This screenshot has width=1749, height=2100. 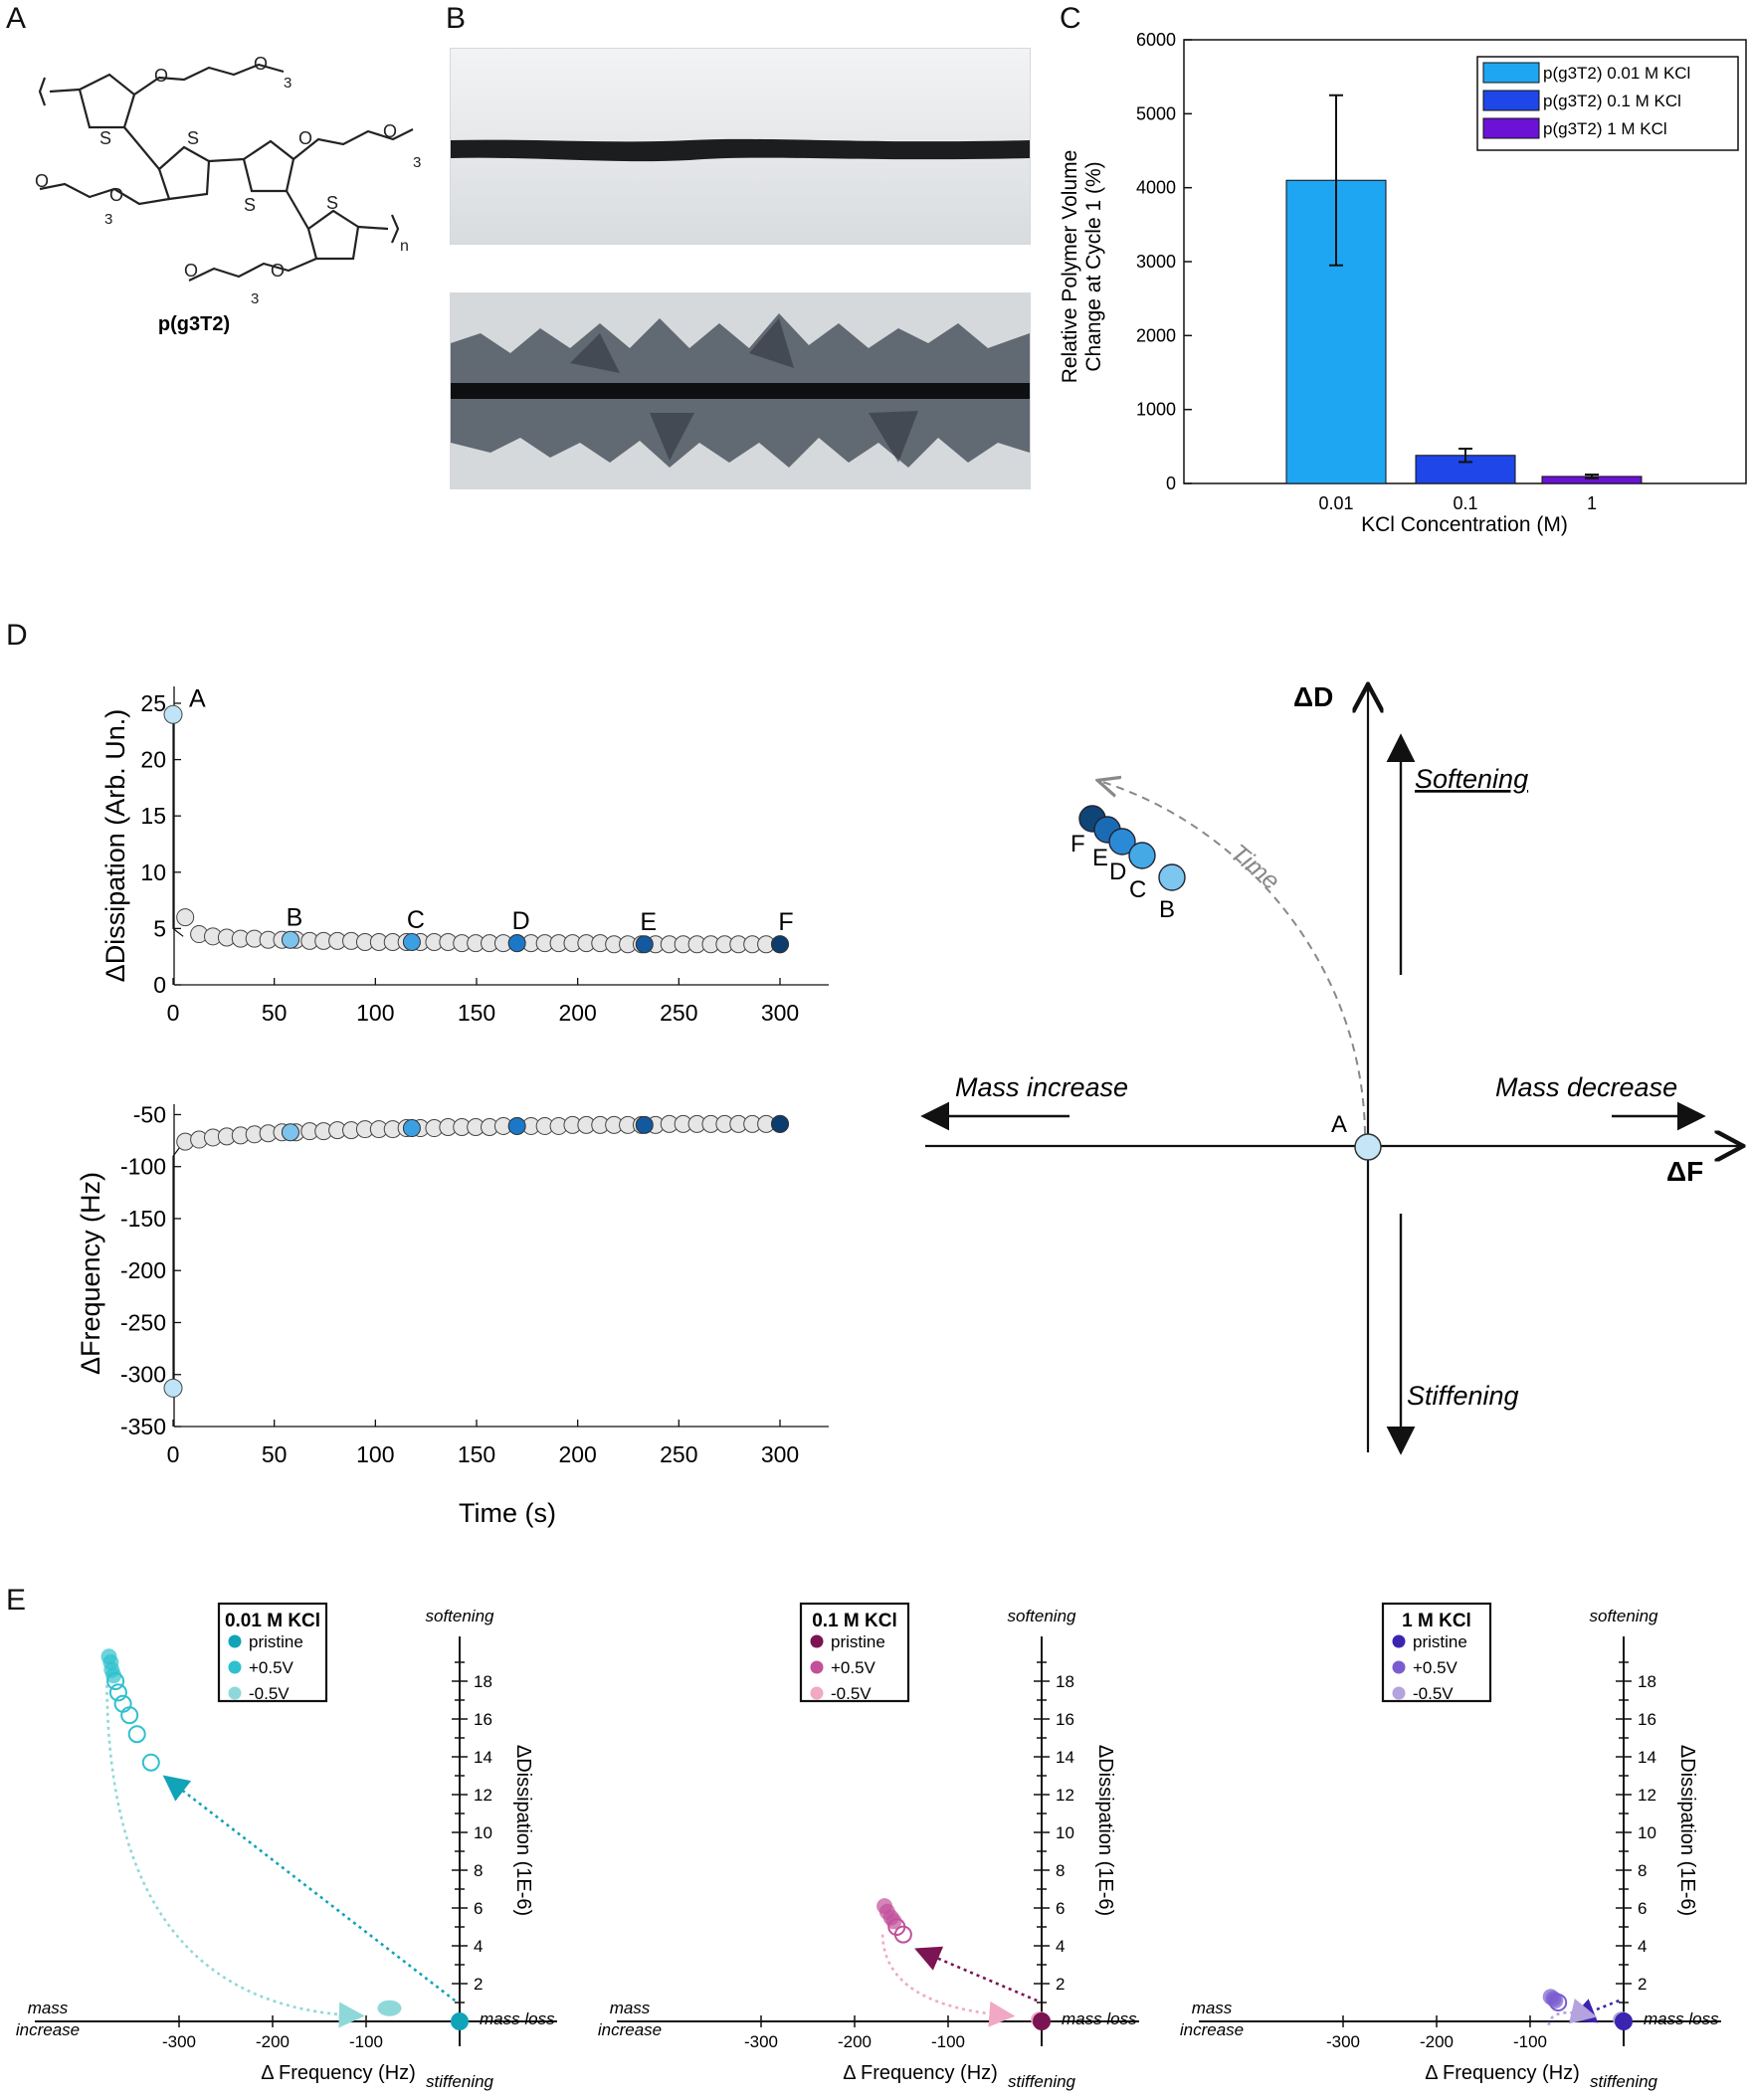 I want to click on x-tick-label: 200, so click(x=577, y=1013).